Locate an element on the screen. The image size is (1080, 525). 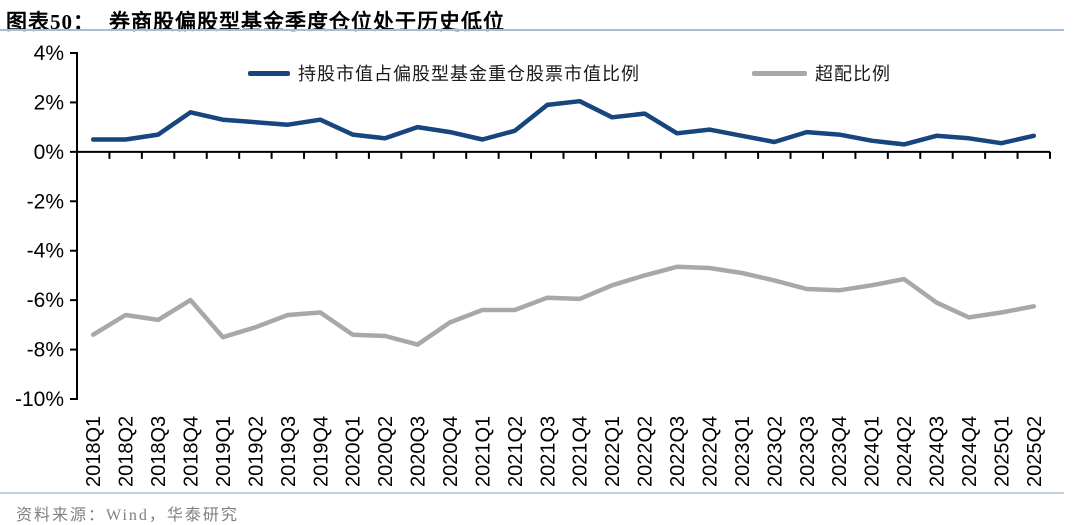
x-axis-tick-label: 2022Q2 is located at coordinates (646, 451).